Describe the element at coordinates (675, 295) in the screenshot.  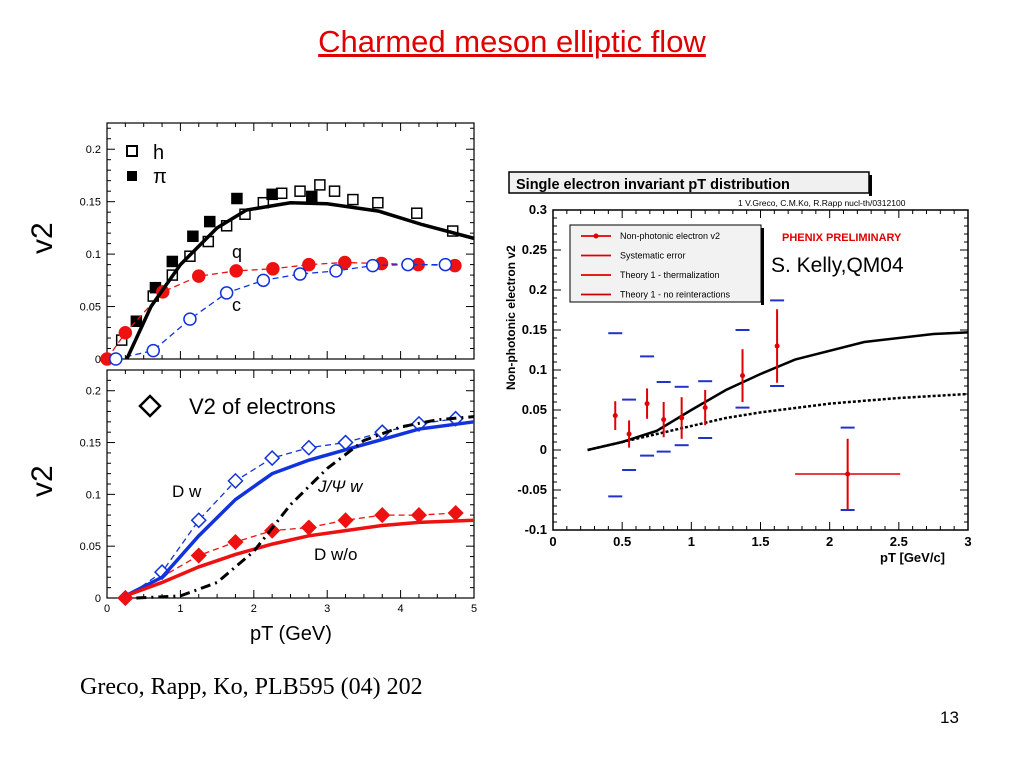
I see `legend-entry: Theory 1 - no reinteractions` at that location.